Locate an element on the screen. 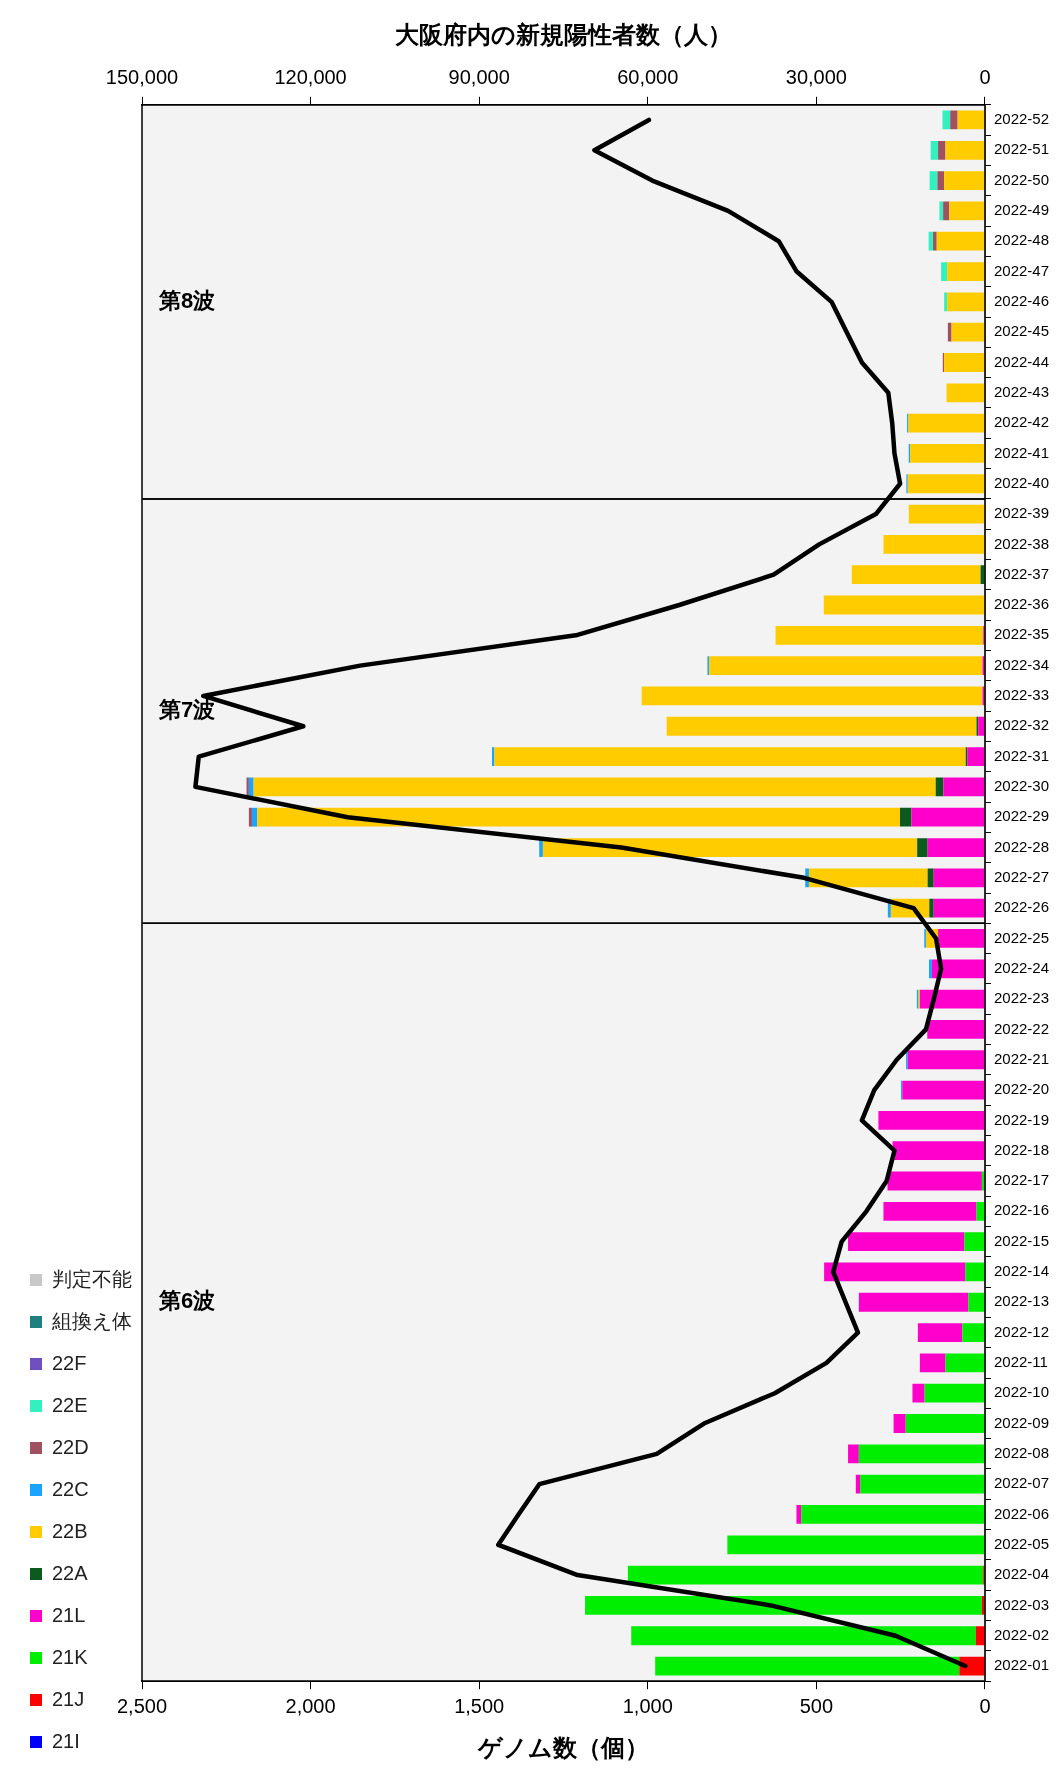 This screenshot has height=1786, width=1064. legend-label: 21K is located at coordinates (70, 1656).